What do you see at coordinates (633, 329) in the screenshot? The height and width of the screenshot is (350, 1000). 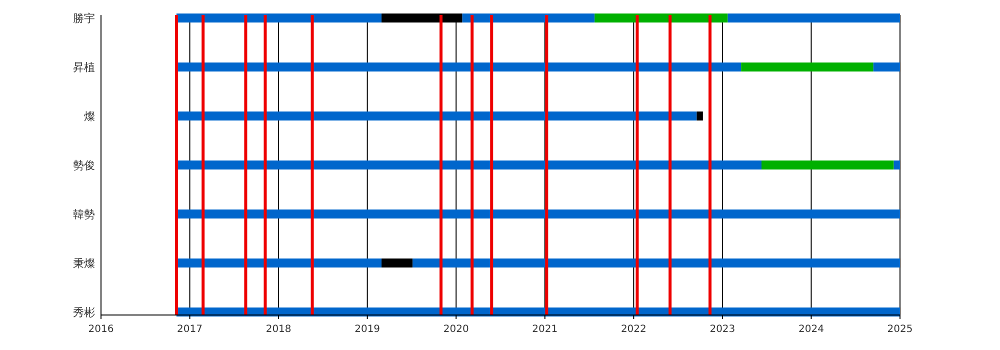 I see `x-tick-label: 2022` at bounding box center [633, 329].